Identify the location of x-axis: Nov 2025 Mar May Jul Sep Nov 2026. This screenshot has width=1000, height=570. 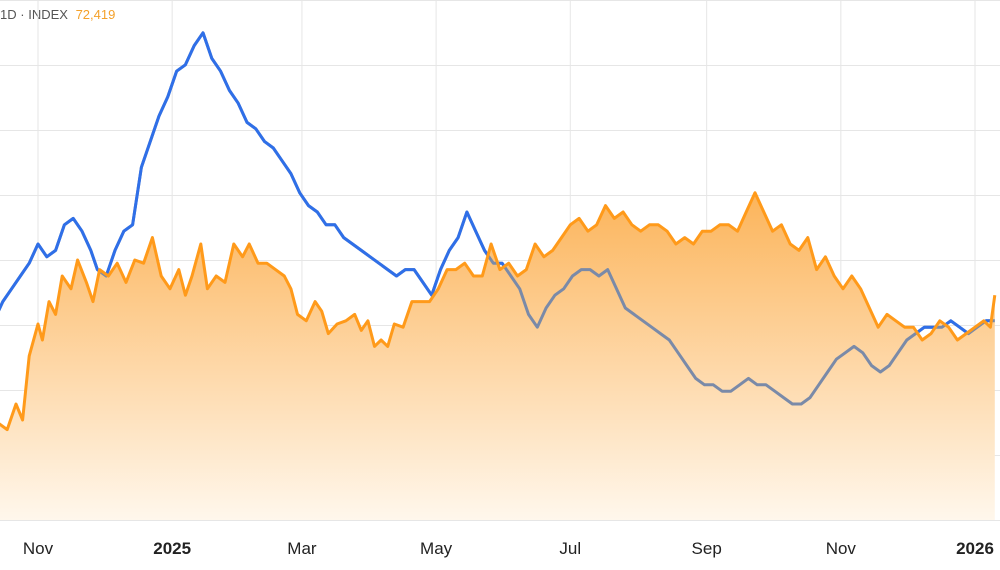
(508, 548).